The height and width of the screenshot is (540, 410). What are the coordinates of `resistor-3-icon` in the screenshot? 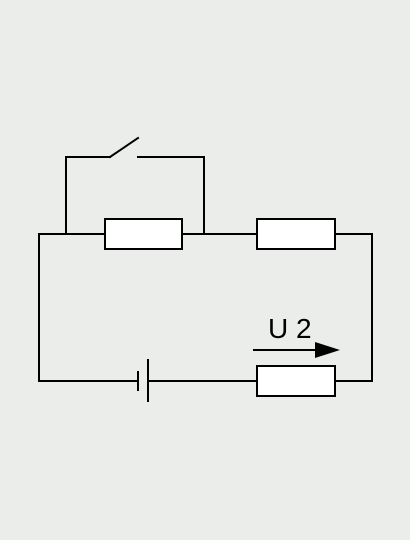 It's located at (296, 381).